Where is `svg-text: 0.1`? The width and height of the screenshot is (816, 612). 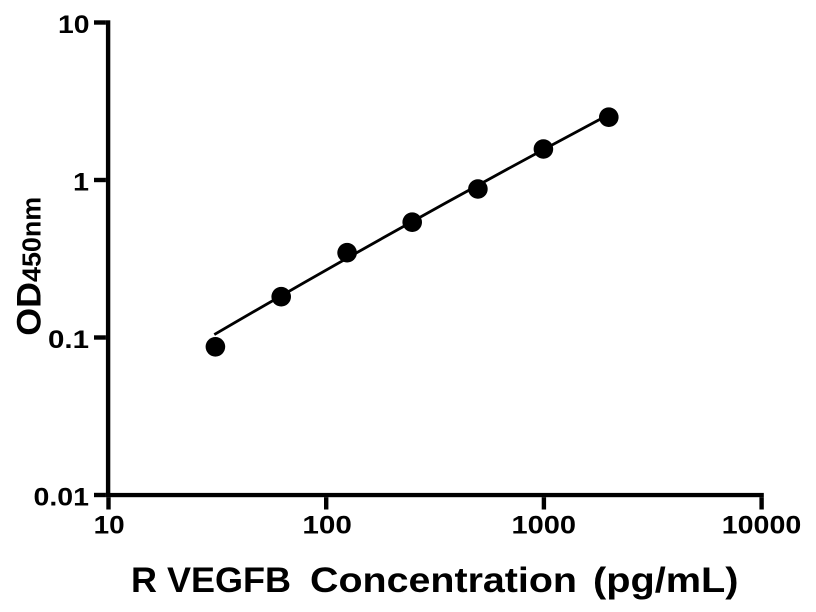
svg-text: 0.1 is located at coordinates (68, 340).